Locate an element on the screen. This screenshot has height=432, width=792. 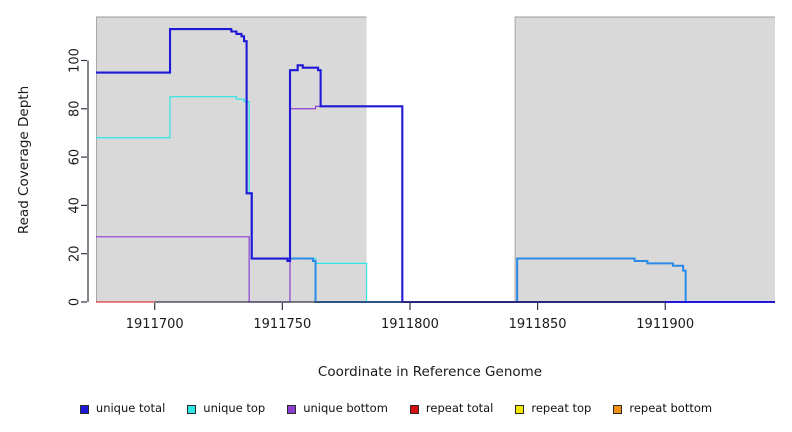
legend-item-unique-bottom: unique bottom is located at coordinates (337, 409).